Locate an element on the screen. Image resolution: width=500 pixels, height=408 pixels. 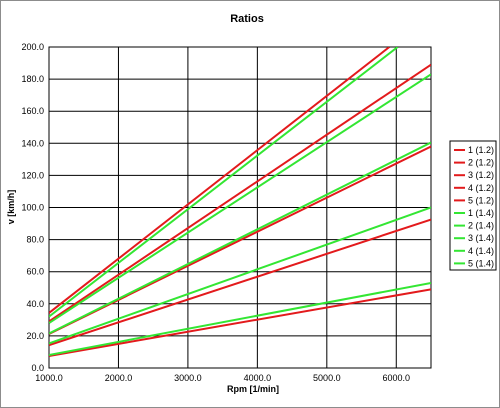
y-tick-label: 200.0 is located at coordinates (32, 47).